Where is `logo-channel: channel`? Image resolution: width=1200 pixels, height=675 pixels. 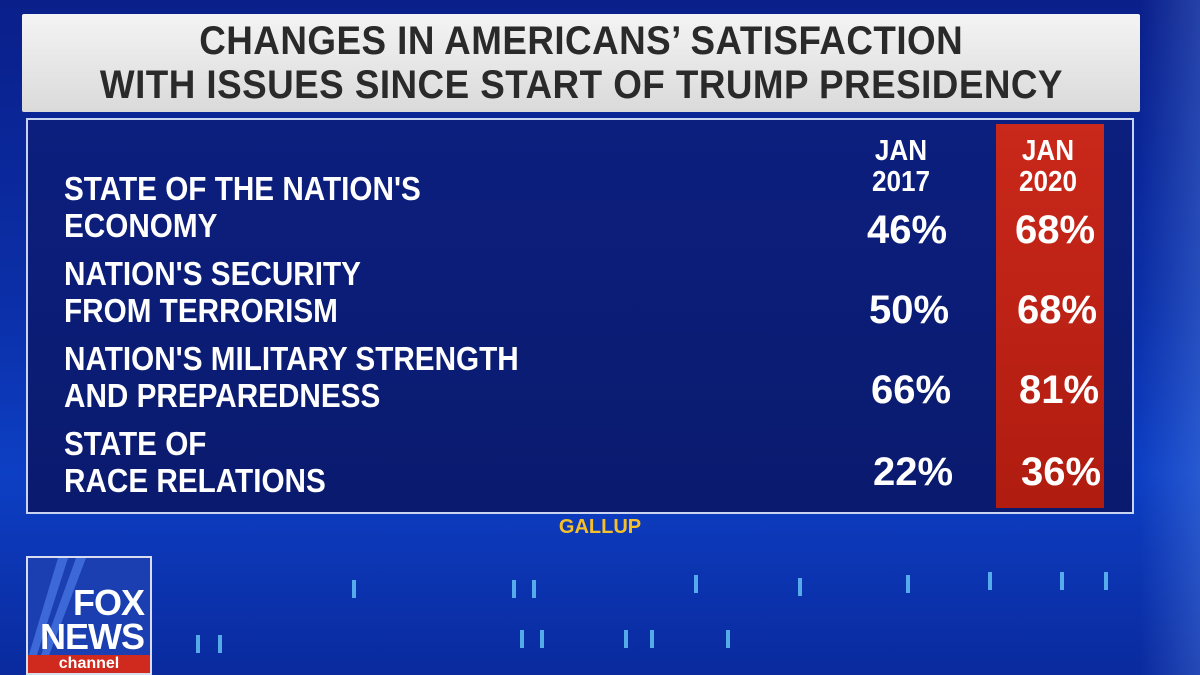 logo-channel: channel is located at coordinates (89, 664).